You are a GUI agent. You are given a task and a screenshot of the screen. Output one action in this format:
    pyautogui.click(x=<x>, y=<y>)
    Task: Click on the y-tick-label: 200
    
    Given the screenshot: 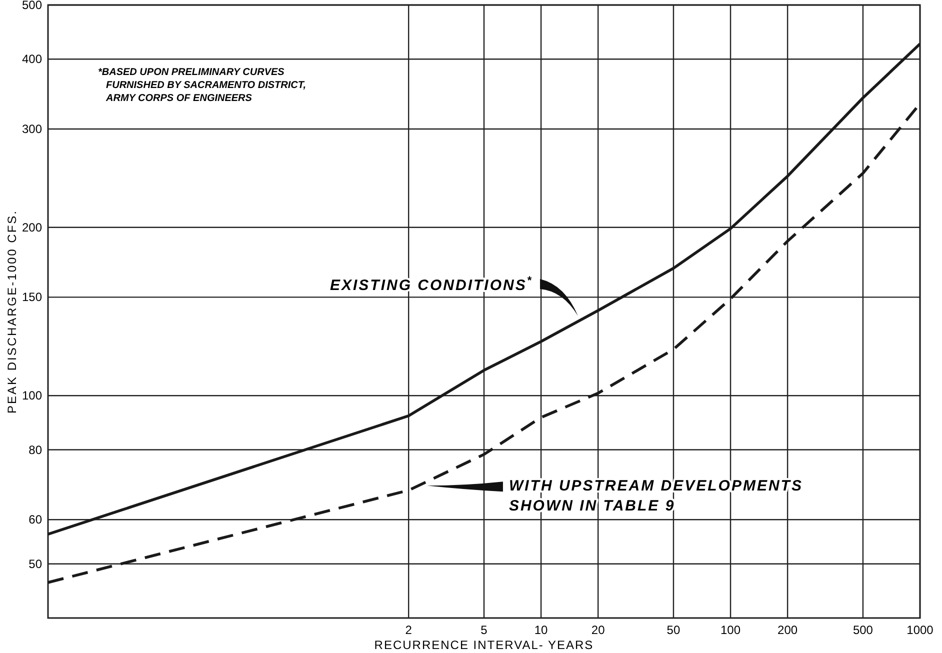 What is the action you would take?
    pyautogui.click(x=32, y=227)
    